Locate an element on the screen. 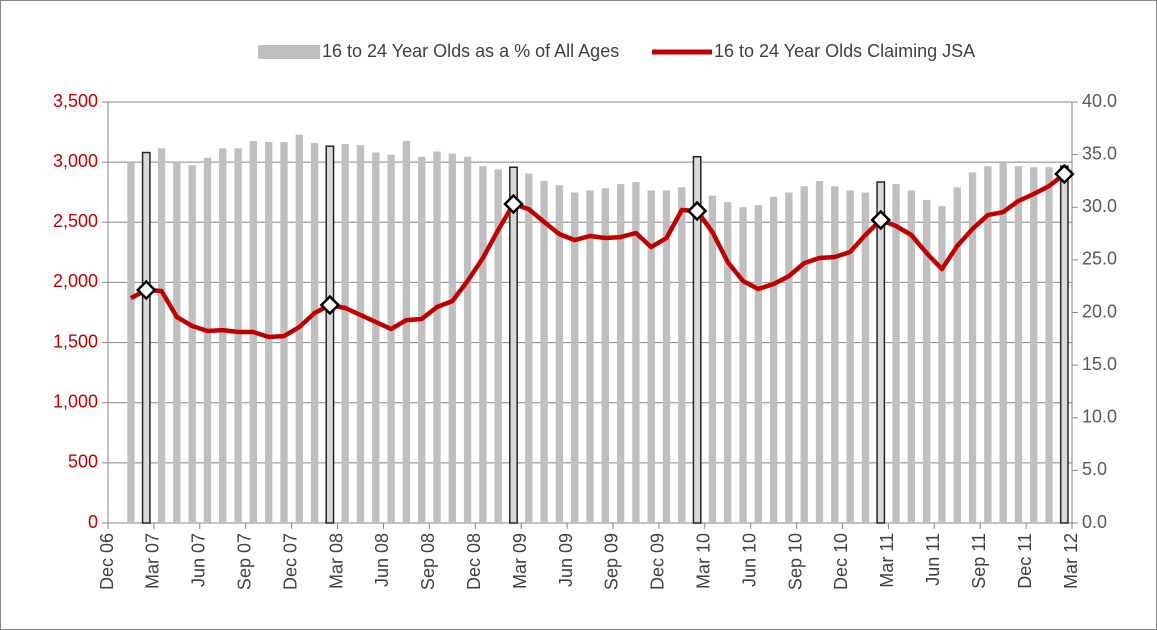  legend-swatch is located at coordinates (289, 52).